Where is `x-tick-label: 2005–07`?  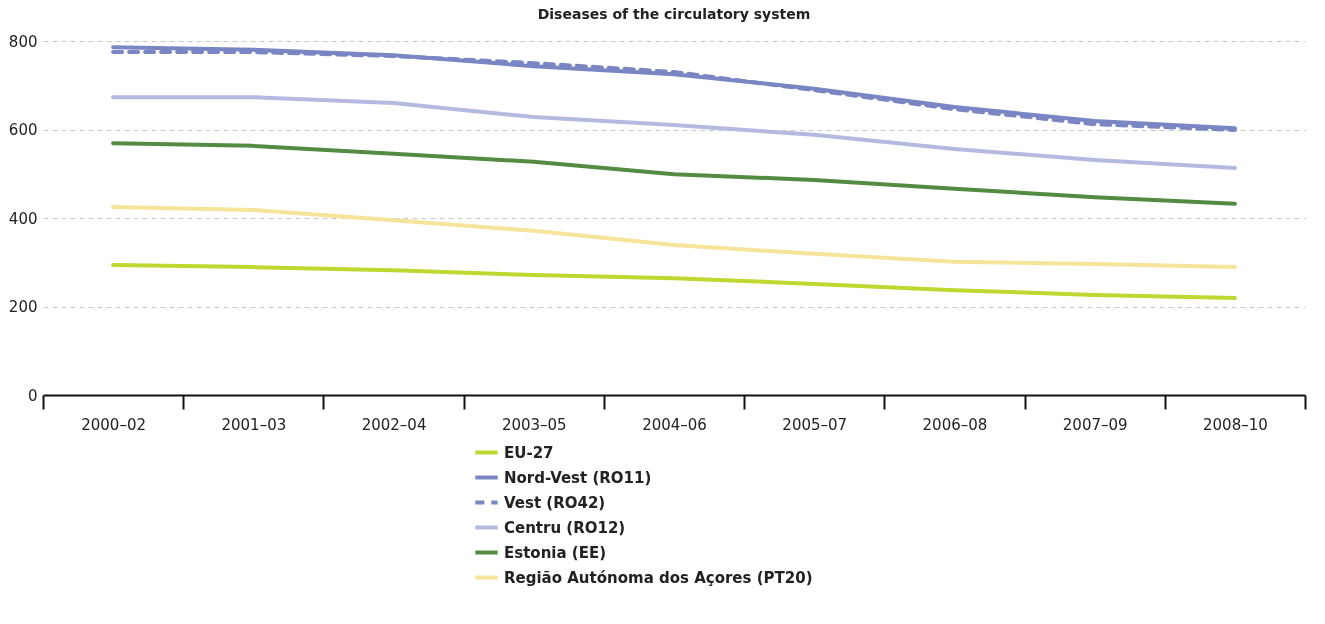
x-tick-label: 2005–07 is located at coordinates (815, 424).